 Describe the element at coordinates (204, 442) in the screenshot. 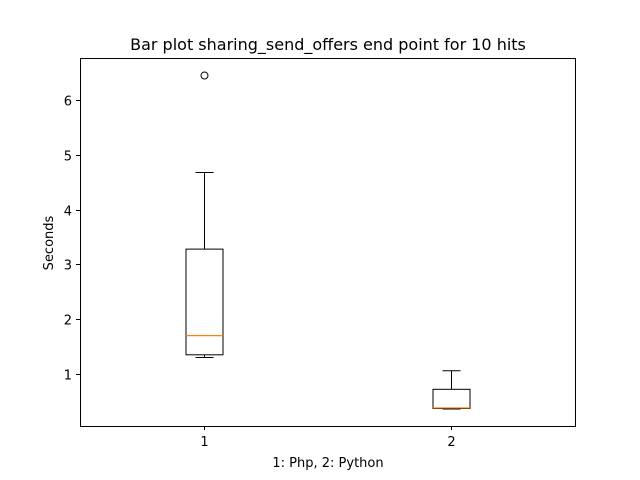

I see `x-tick-label: 1` at that location.